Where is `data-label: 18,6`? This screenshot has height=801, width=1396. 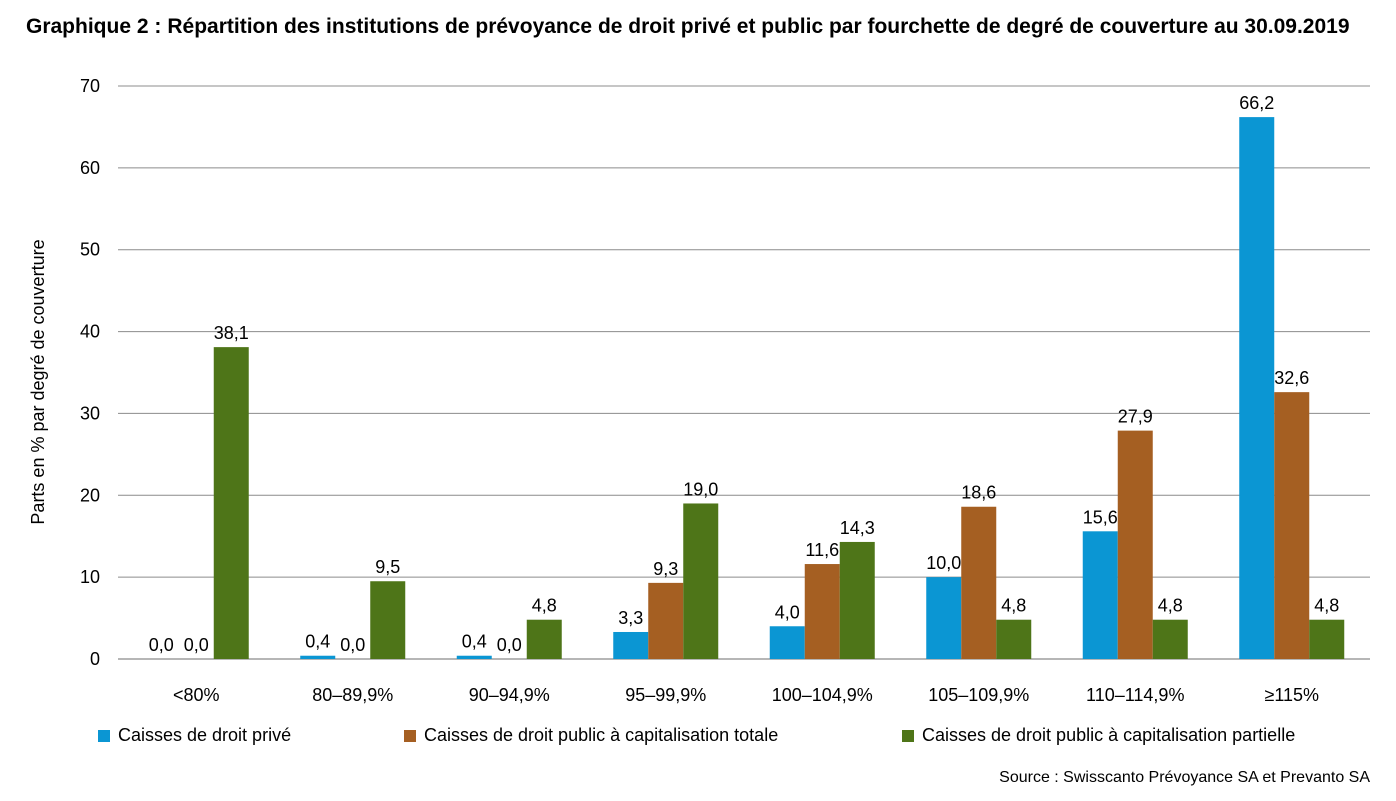
data-label: 18,6 is located at coordinates (978, 493).